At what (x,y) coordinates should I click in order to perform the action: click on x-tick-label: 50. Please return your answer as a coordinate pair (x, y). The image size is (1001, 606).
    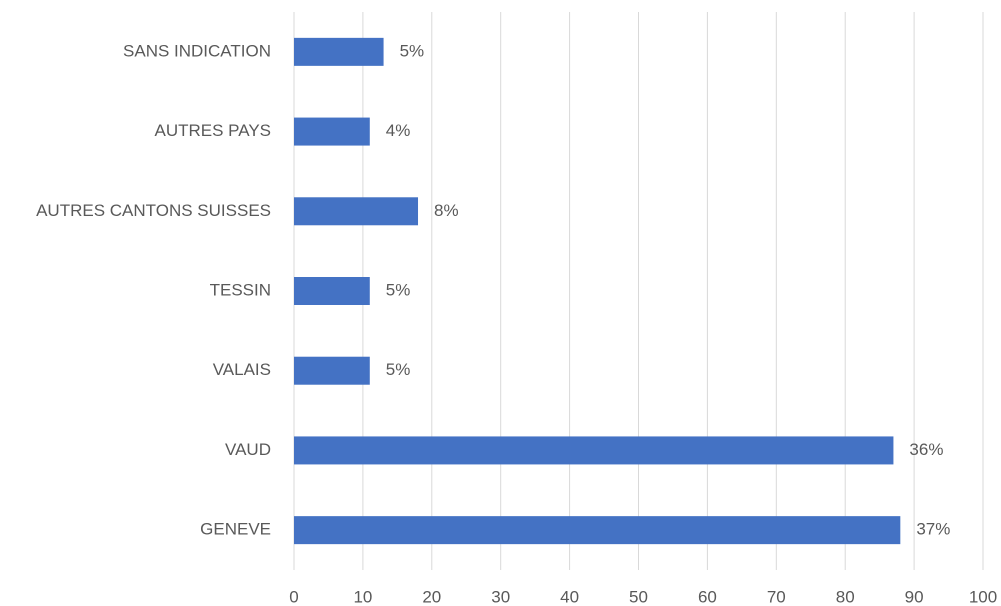
    Looking at the image, I should click on (638, 596).